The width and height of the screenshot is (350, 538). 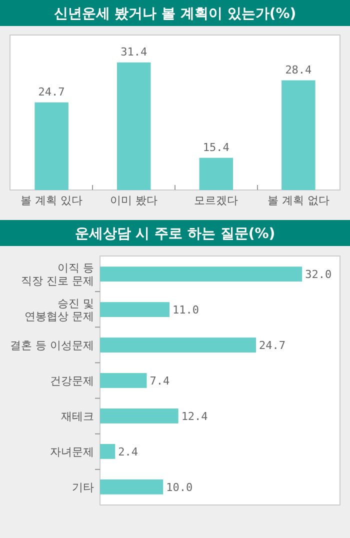 What do you see at coordinates (298, 69) in the screenshot?
I see `data-label: 28.4` at bounding box center [298, 69].